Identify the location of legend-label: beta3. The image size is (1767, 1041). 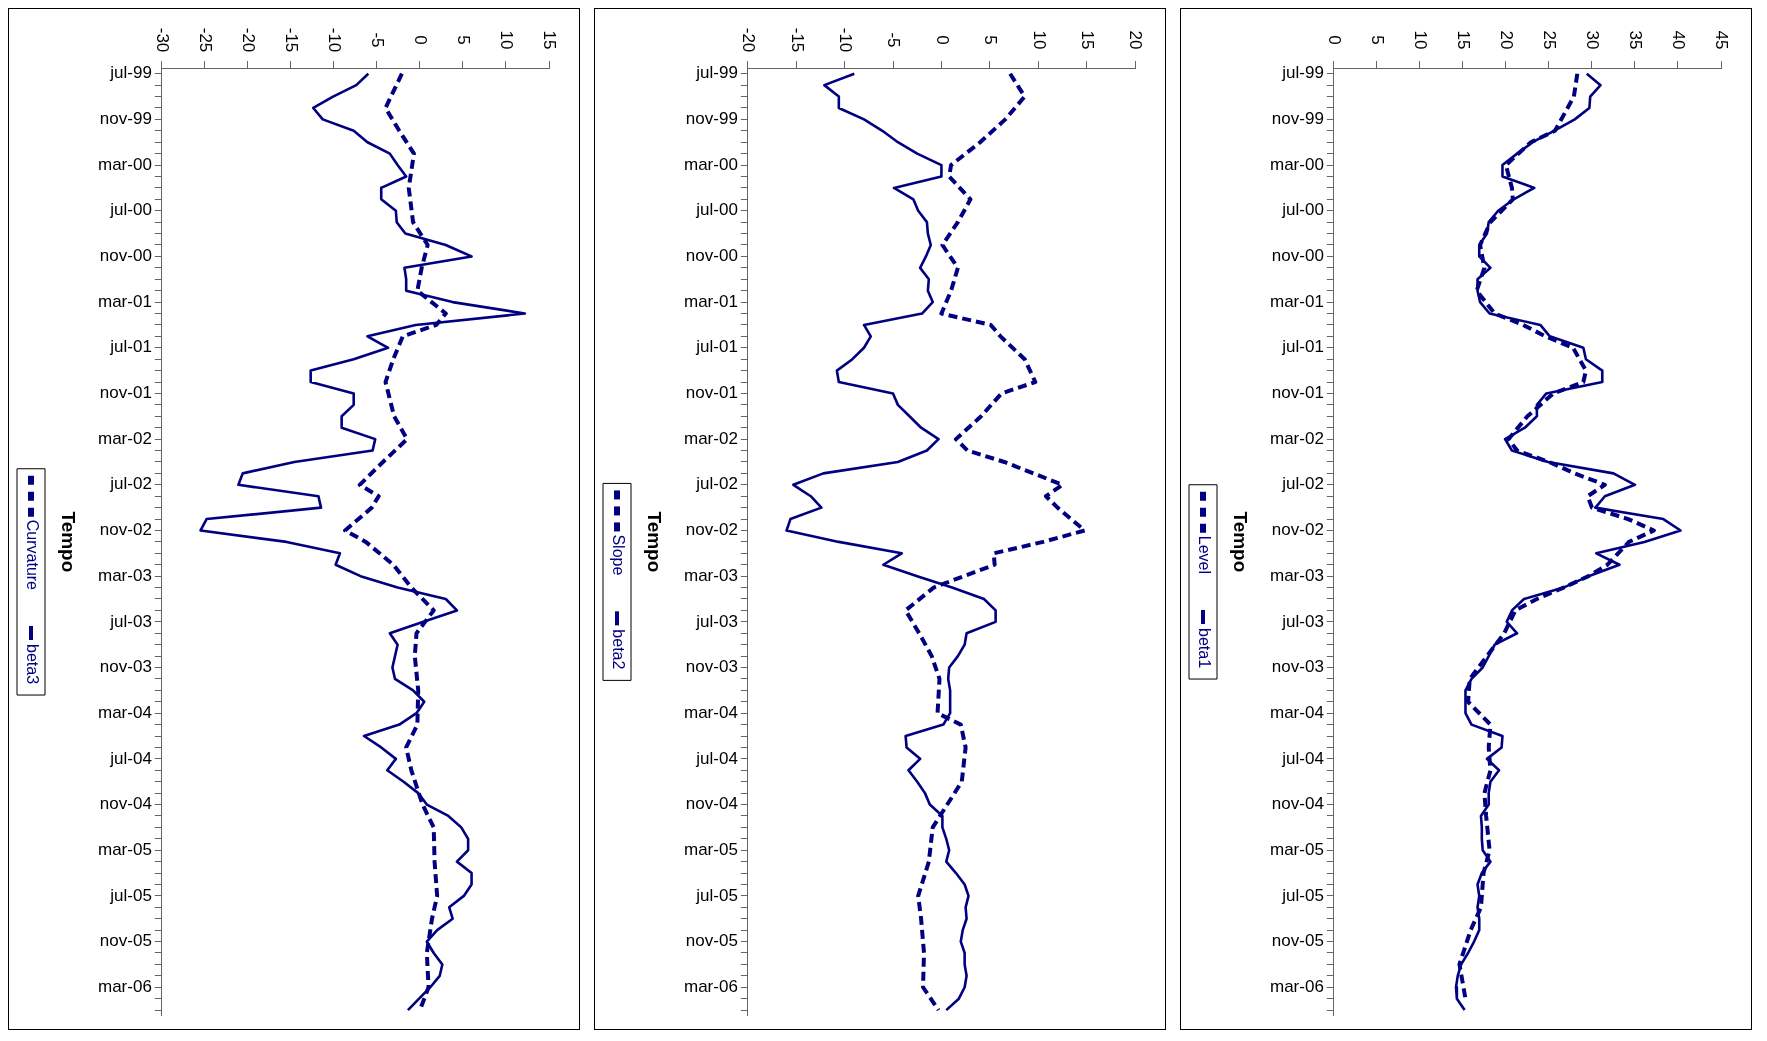
(32, 664).